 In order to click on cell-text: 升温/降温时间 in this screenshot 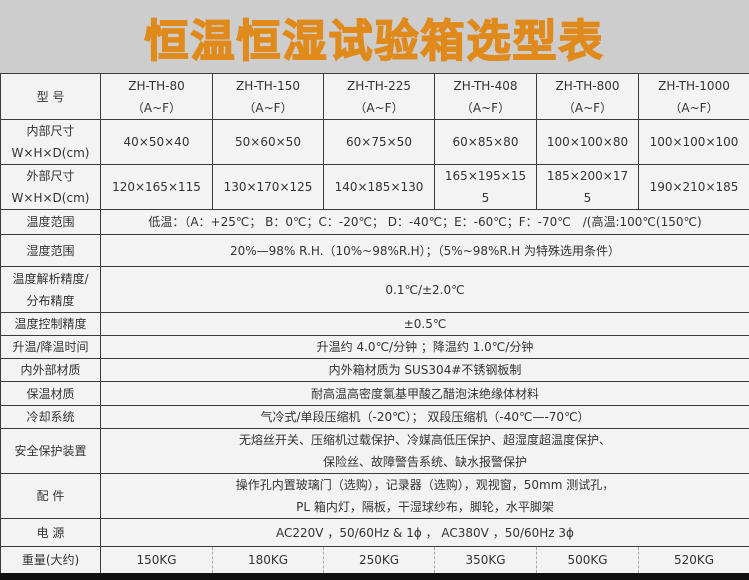, I will do `click(50, 347)`.